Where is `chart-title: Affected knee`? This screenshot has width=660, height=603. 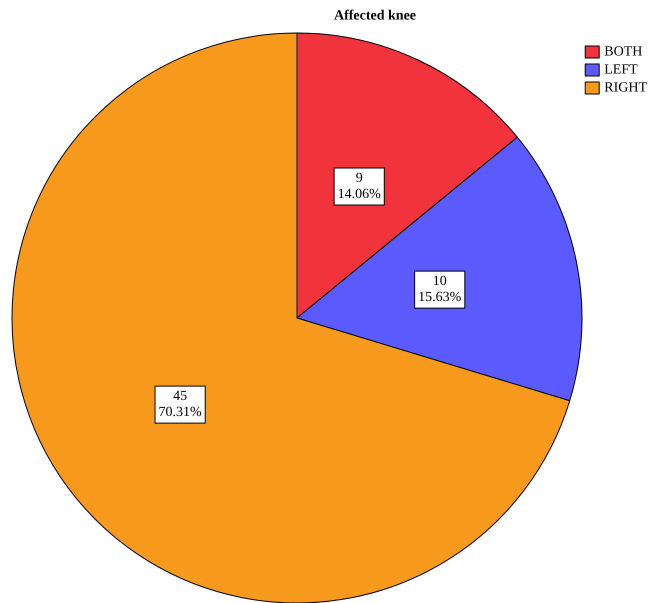
chart-title: Affected knee is located at coordinates (375, 16).